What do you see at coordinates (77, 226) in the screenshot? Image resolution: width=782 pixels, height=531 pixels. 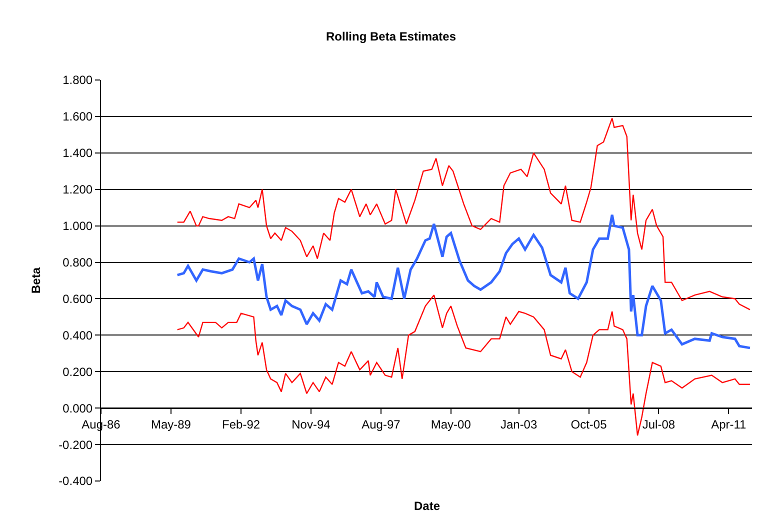 I see `y-tick-label: 1.000` at bounding box center [77, 226].